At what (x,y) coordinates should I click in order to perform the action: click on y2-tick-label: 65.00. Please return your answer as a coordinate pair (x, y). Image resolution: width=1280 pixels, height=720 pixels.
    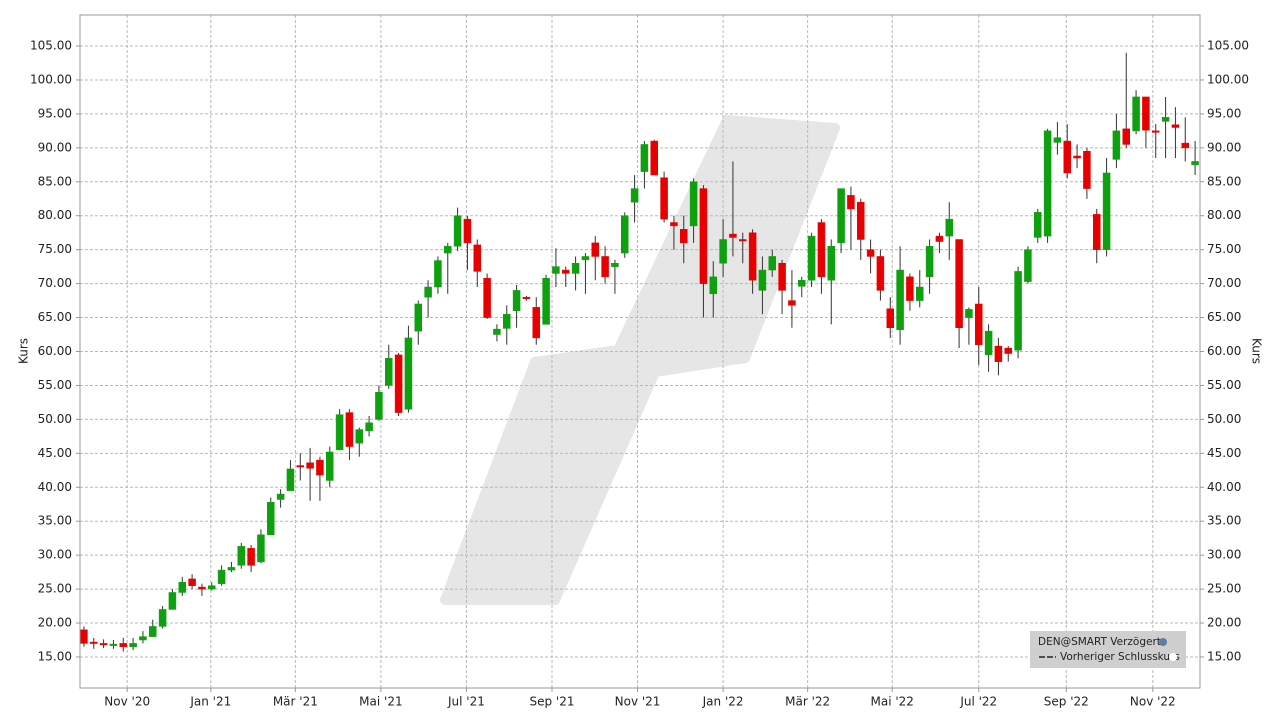
    Looking at the image, I should click on (1224, 317).